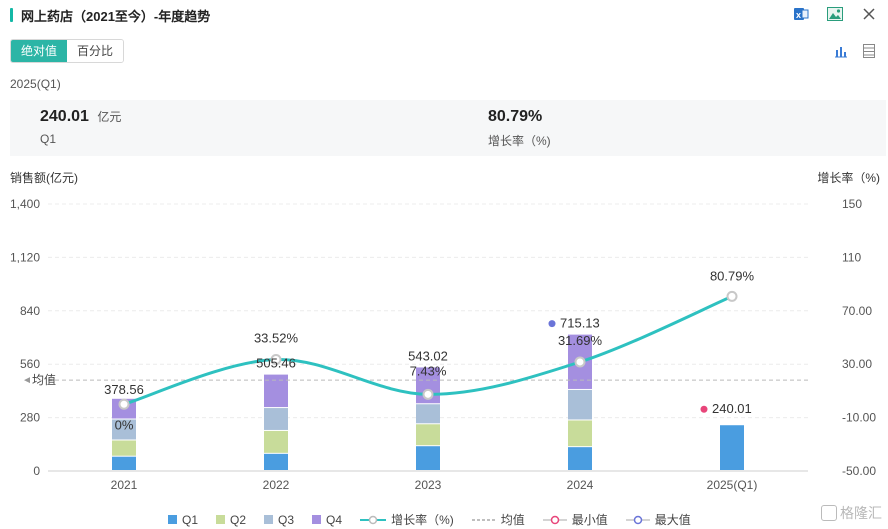 This screenshot has width=888, height=529. Describe the element at coordinates (373, 519) in the screenshot. I see `legend-line-growth-icon` at that location.